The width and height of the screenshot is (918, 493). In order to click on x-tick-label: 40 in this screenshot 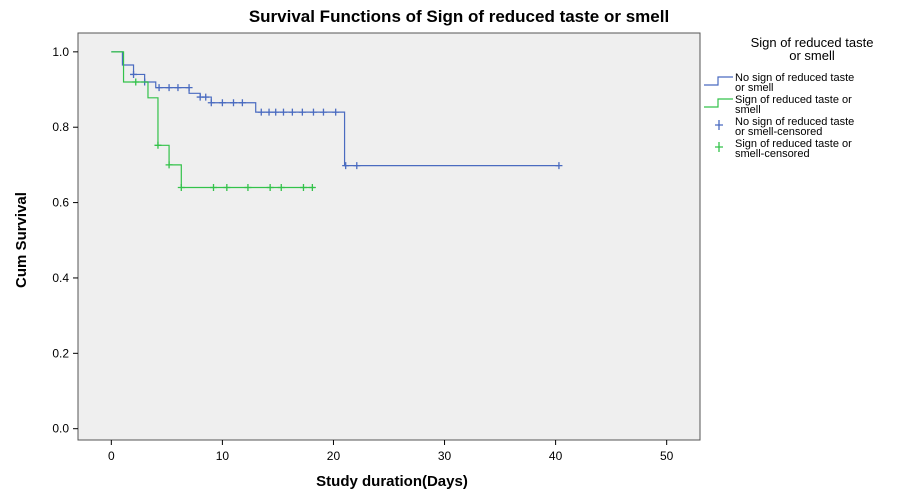, I will do `click(556, 456)`.